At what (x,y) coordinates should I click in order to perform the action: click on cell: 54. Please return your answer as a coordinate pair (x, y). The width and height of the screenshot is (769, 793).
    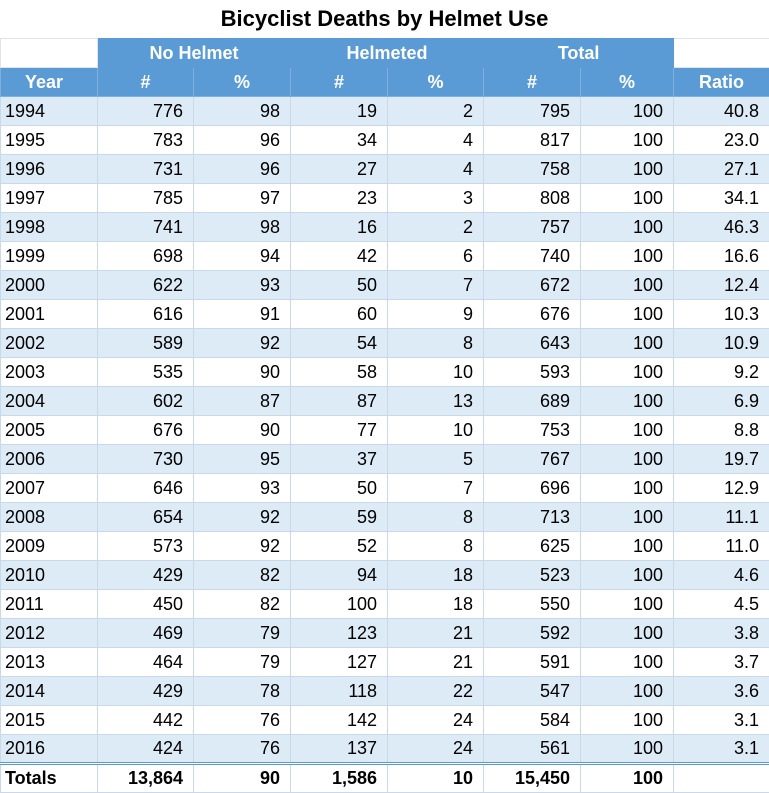
    Looking at the image, I should click on (339, 343).